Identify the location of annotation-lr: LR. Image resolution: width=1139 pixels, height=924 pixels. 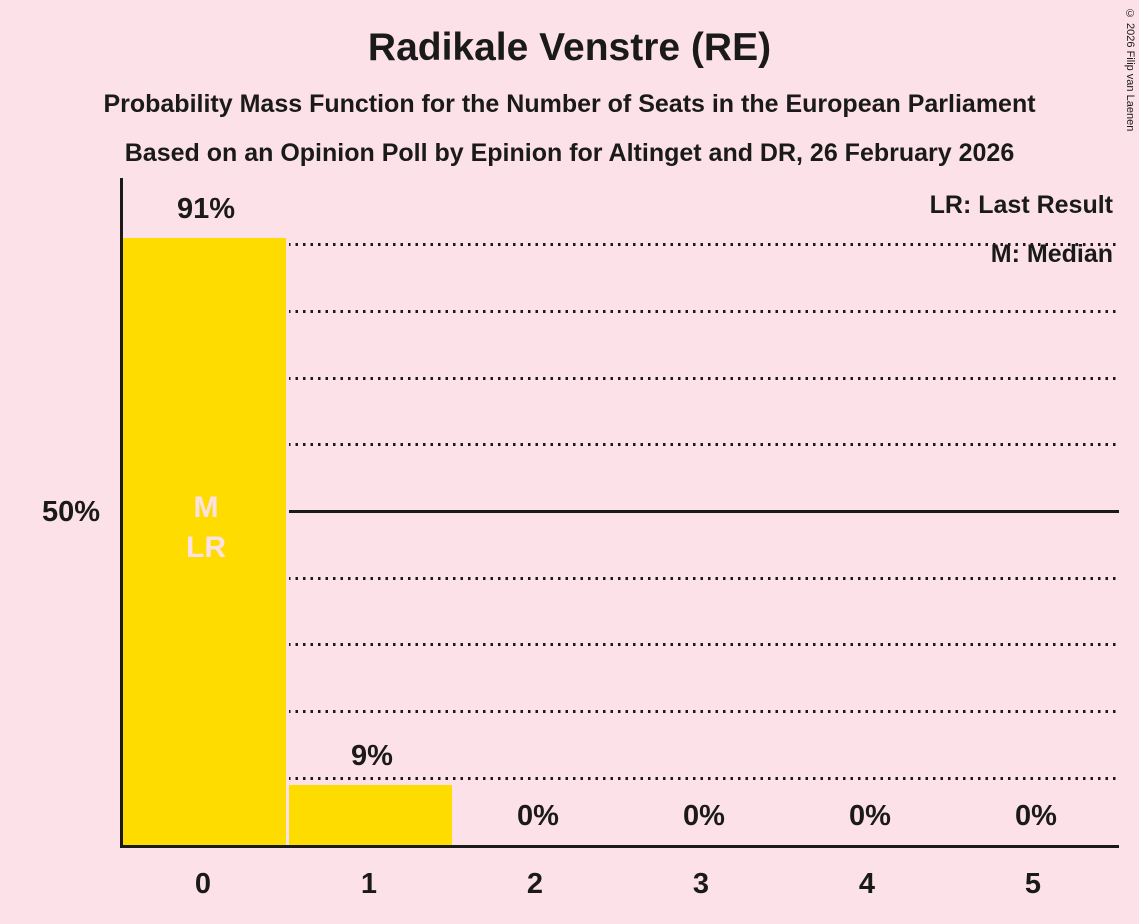
(206, 548).